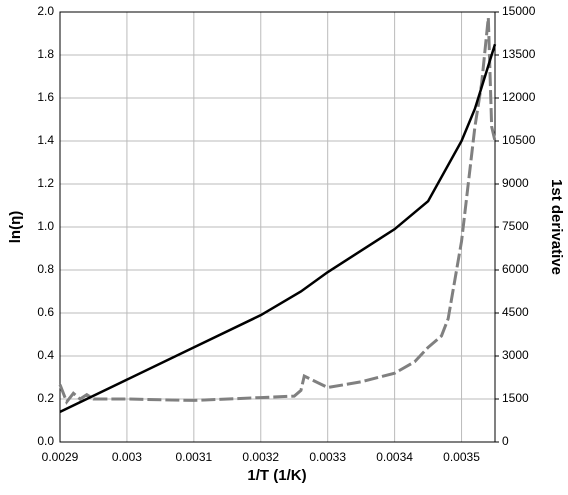 This screenshot has width=568, height=495. I want to click on x-tick-label: 0.0033, so click(327, 457).